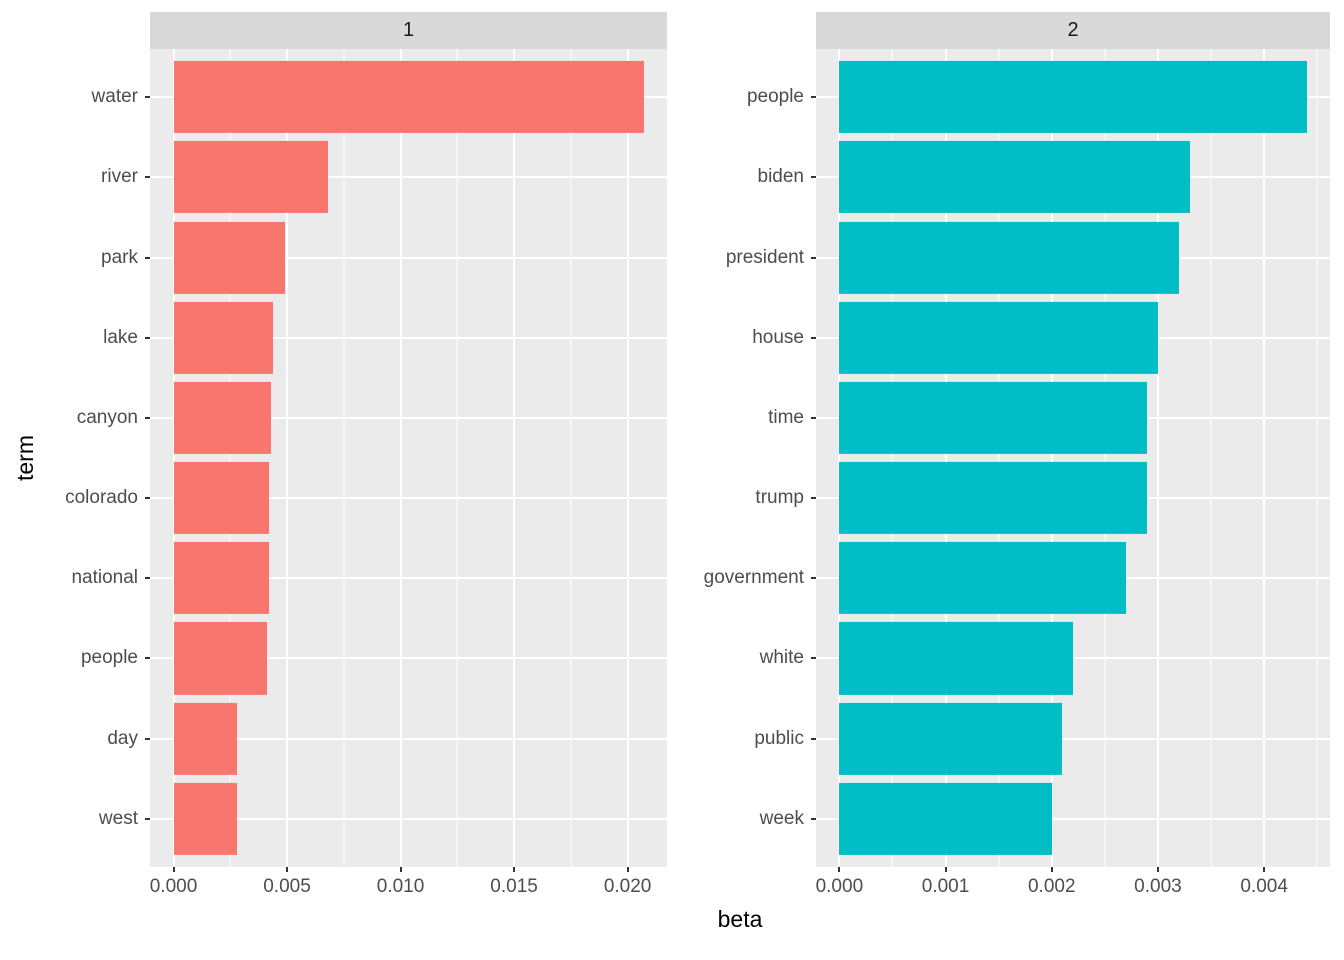 Image resolution: width=1344 pixels, height=960 pixels. I want to click on bar-president, so click(1009, 257).